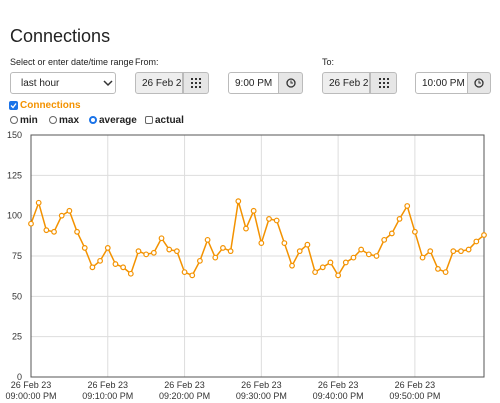 The height and width of the screenshot is (403, 500). What do you see at coordinates (30, 396) in the screenshot?
I see `x-tick-label: 09:00:00 PM` at bounding box center [30, 396].